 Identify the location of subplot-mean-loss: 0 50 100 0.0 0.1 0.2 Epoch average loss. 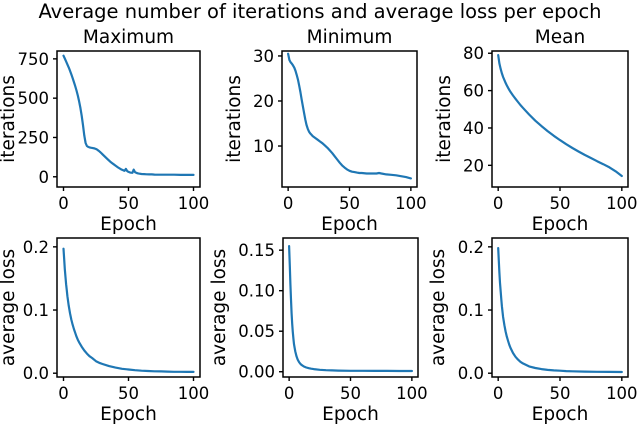
(533, 331).